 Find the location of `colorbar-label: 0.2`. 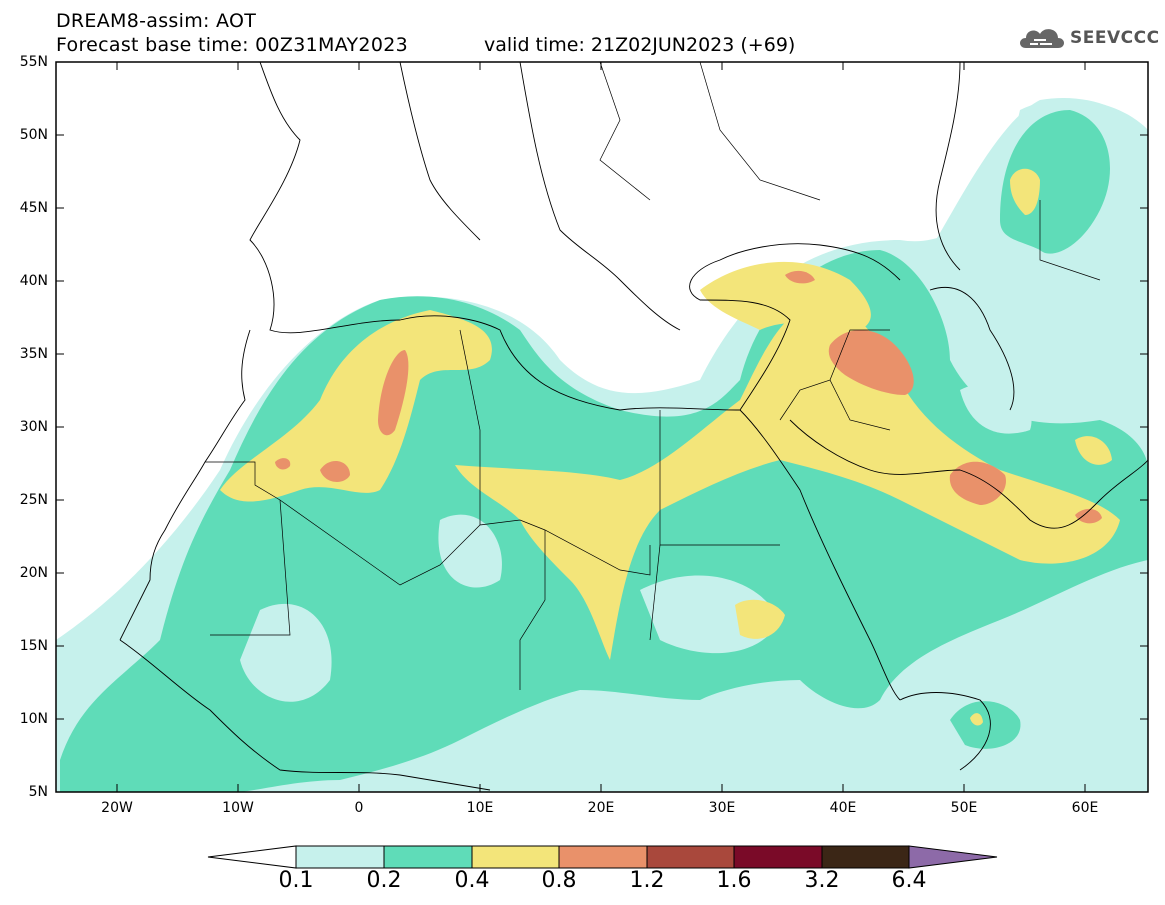

colorbar-label: 0.2 is located at coordinates (384, 880).